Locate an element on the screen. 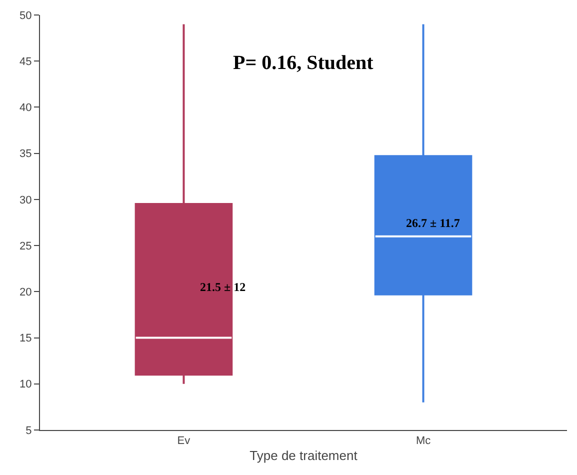  annotation: 26.7 ± 11.7 is located at coordinates (433, 223).